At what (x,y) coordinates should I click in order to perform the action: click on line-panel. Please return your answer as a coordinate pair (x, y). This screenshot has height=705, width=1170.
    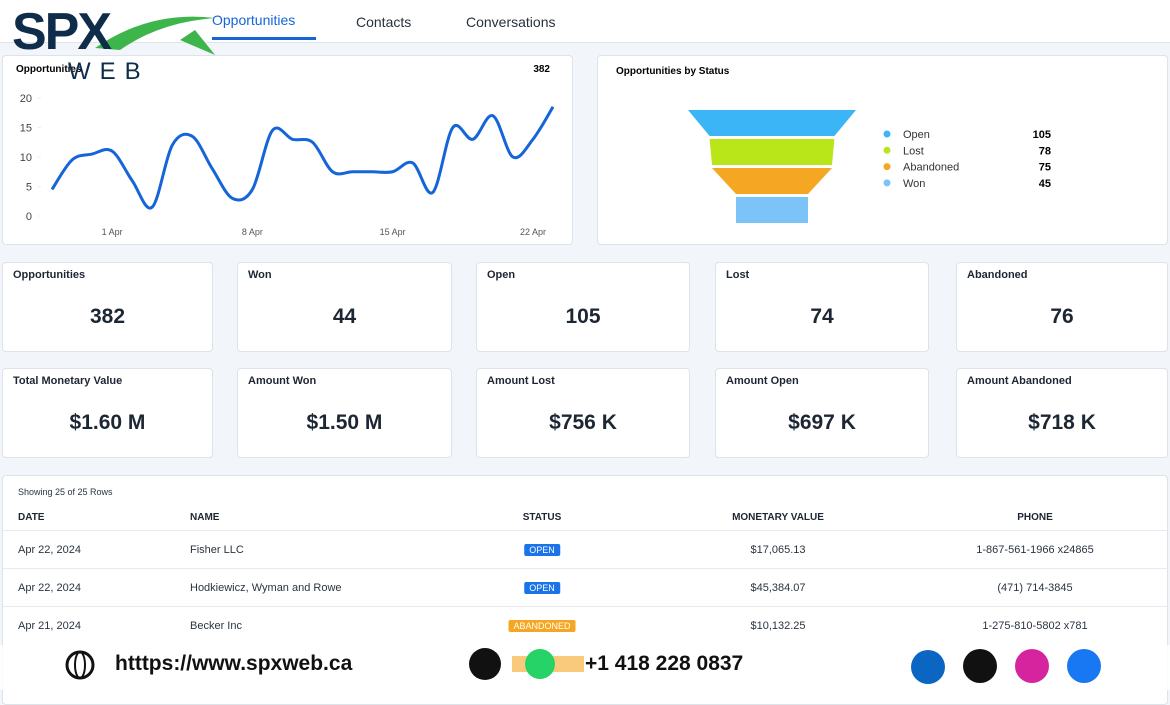
    Looking at the image, I should click on (287, 150).